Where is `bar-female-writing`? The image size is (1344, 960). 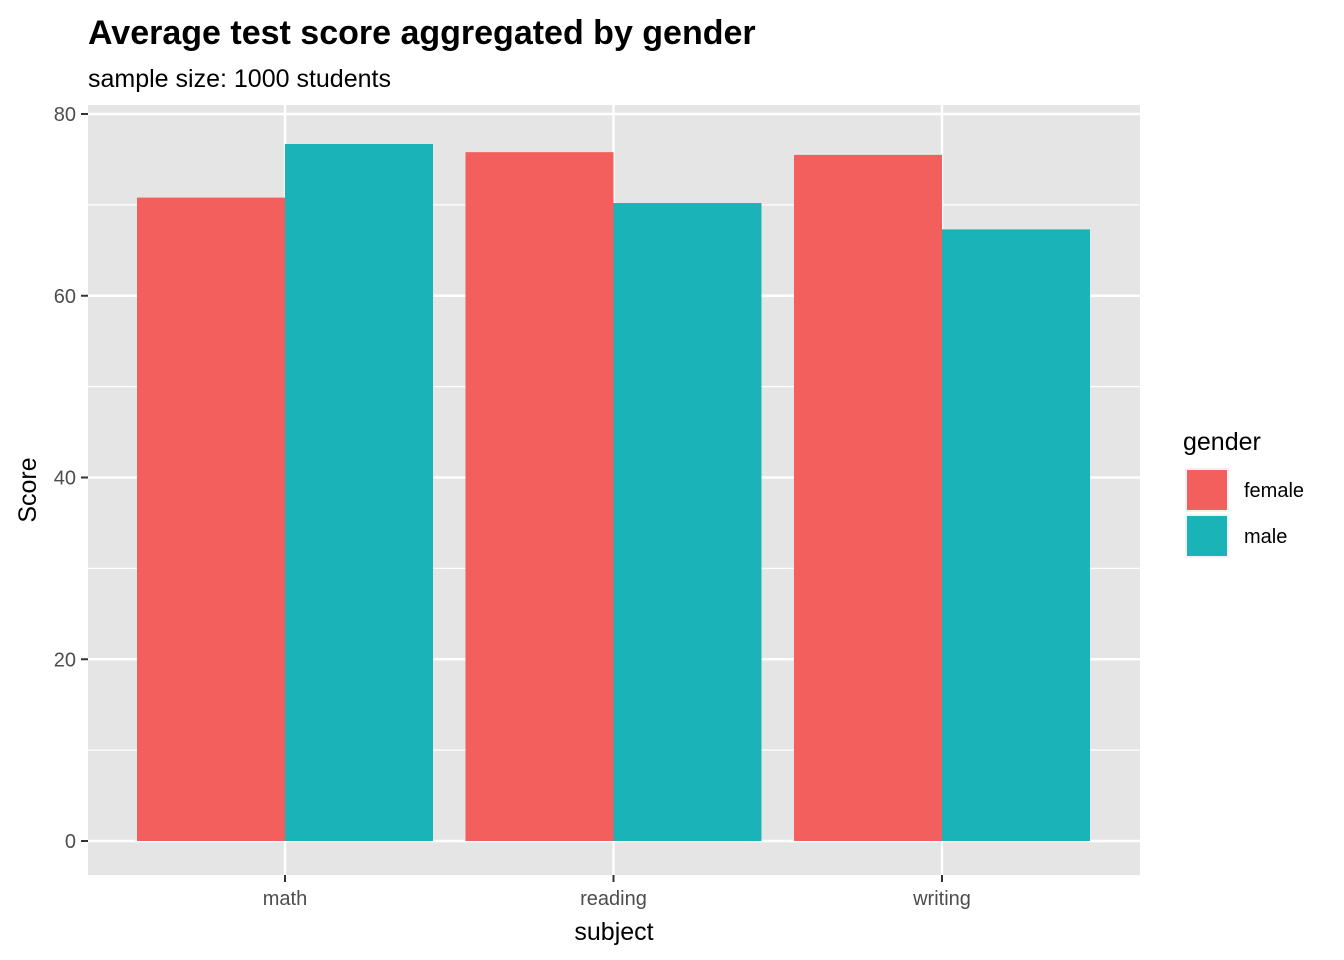
bar-female-writing is located at coordinates (868, 498).